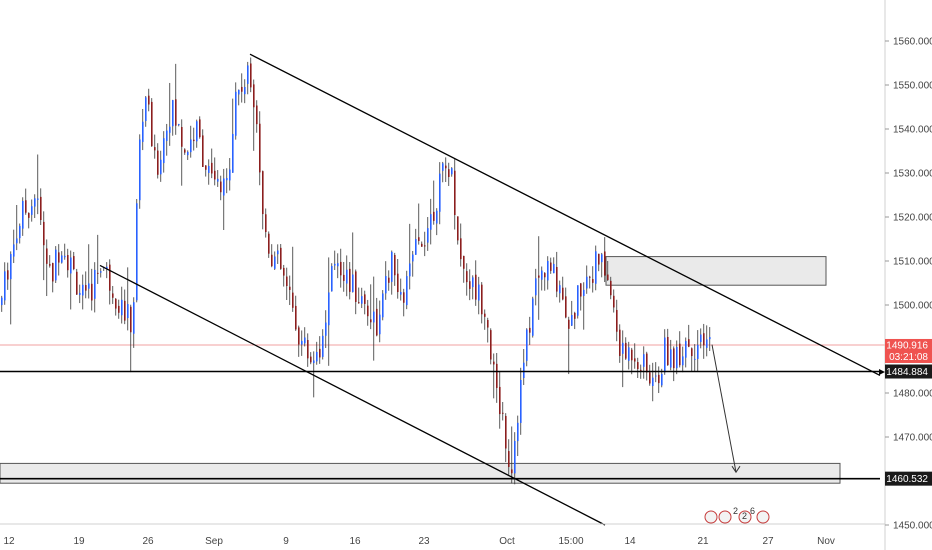 Image resolution: width=932 pixels, height=550 pixels. I want to click on y-tick-label: 1520.000, so click(912, 218).